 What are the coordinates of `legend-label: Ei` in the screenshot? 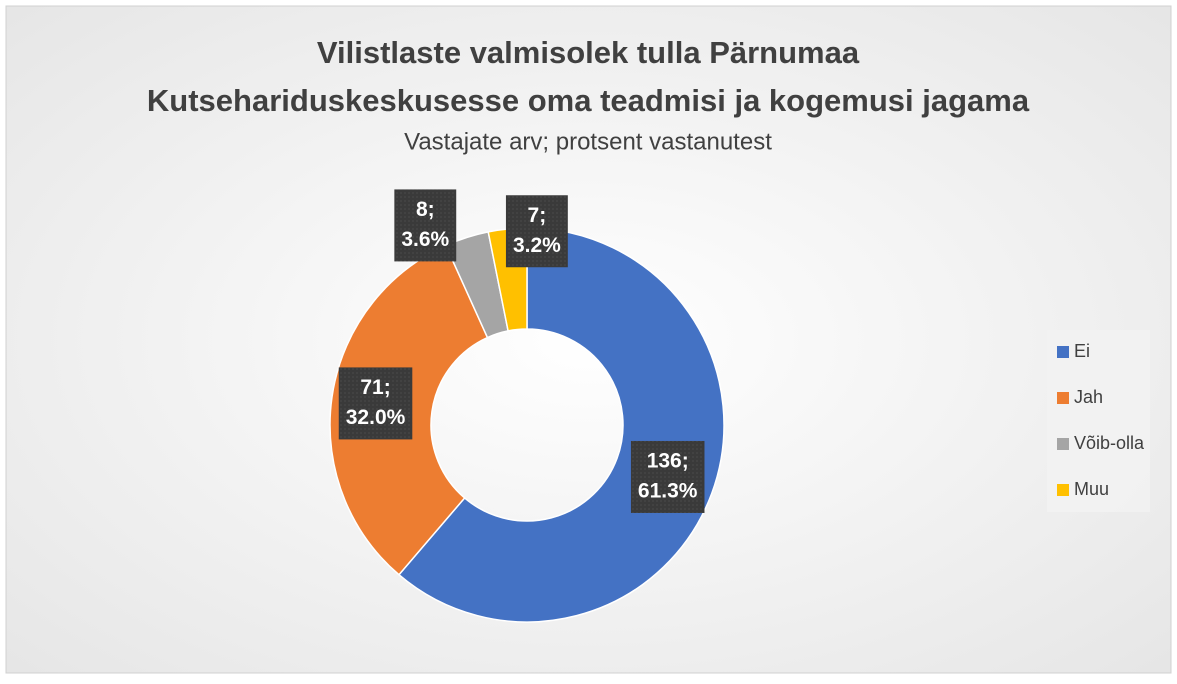 It's located at (1082, 351).